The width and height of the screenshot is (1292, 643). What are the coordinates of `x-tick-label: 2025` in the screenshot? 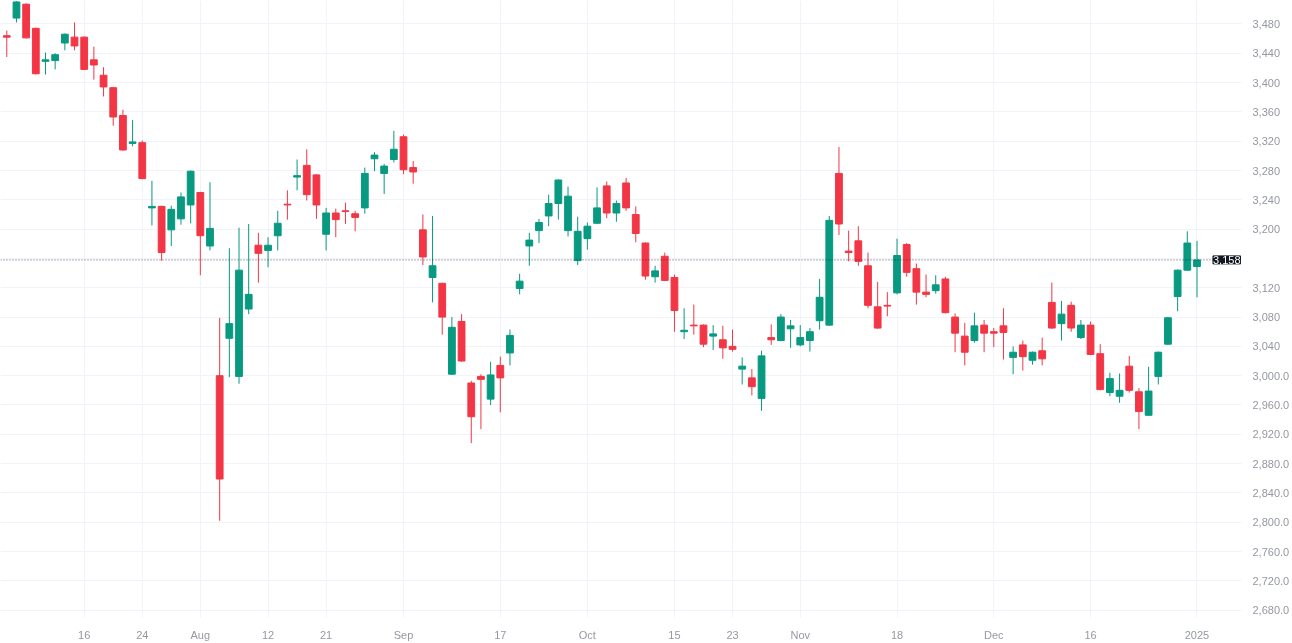 It's located at (1197, 634).